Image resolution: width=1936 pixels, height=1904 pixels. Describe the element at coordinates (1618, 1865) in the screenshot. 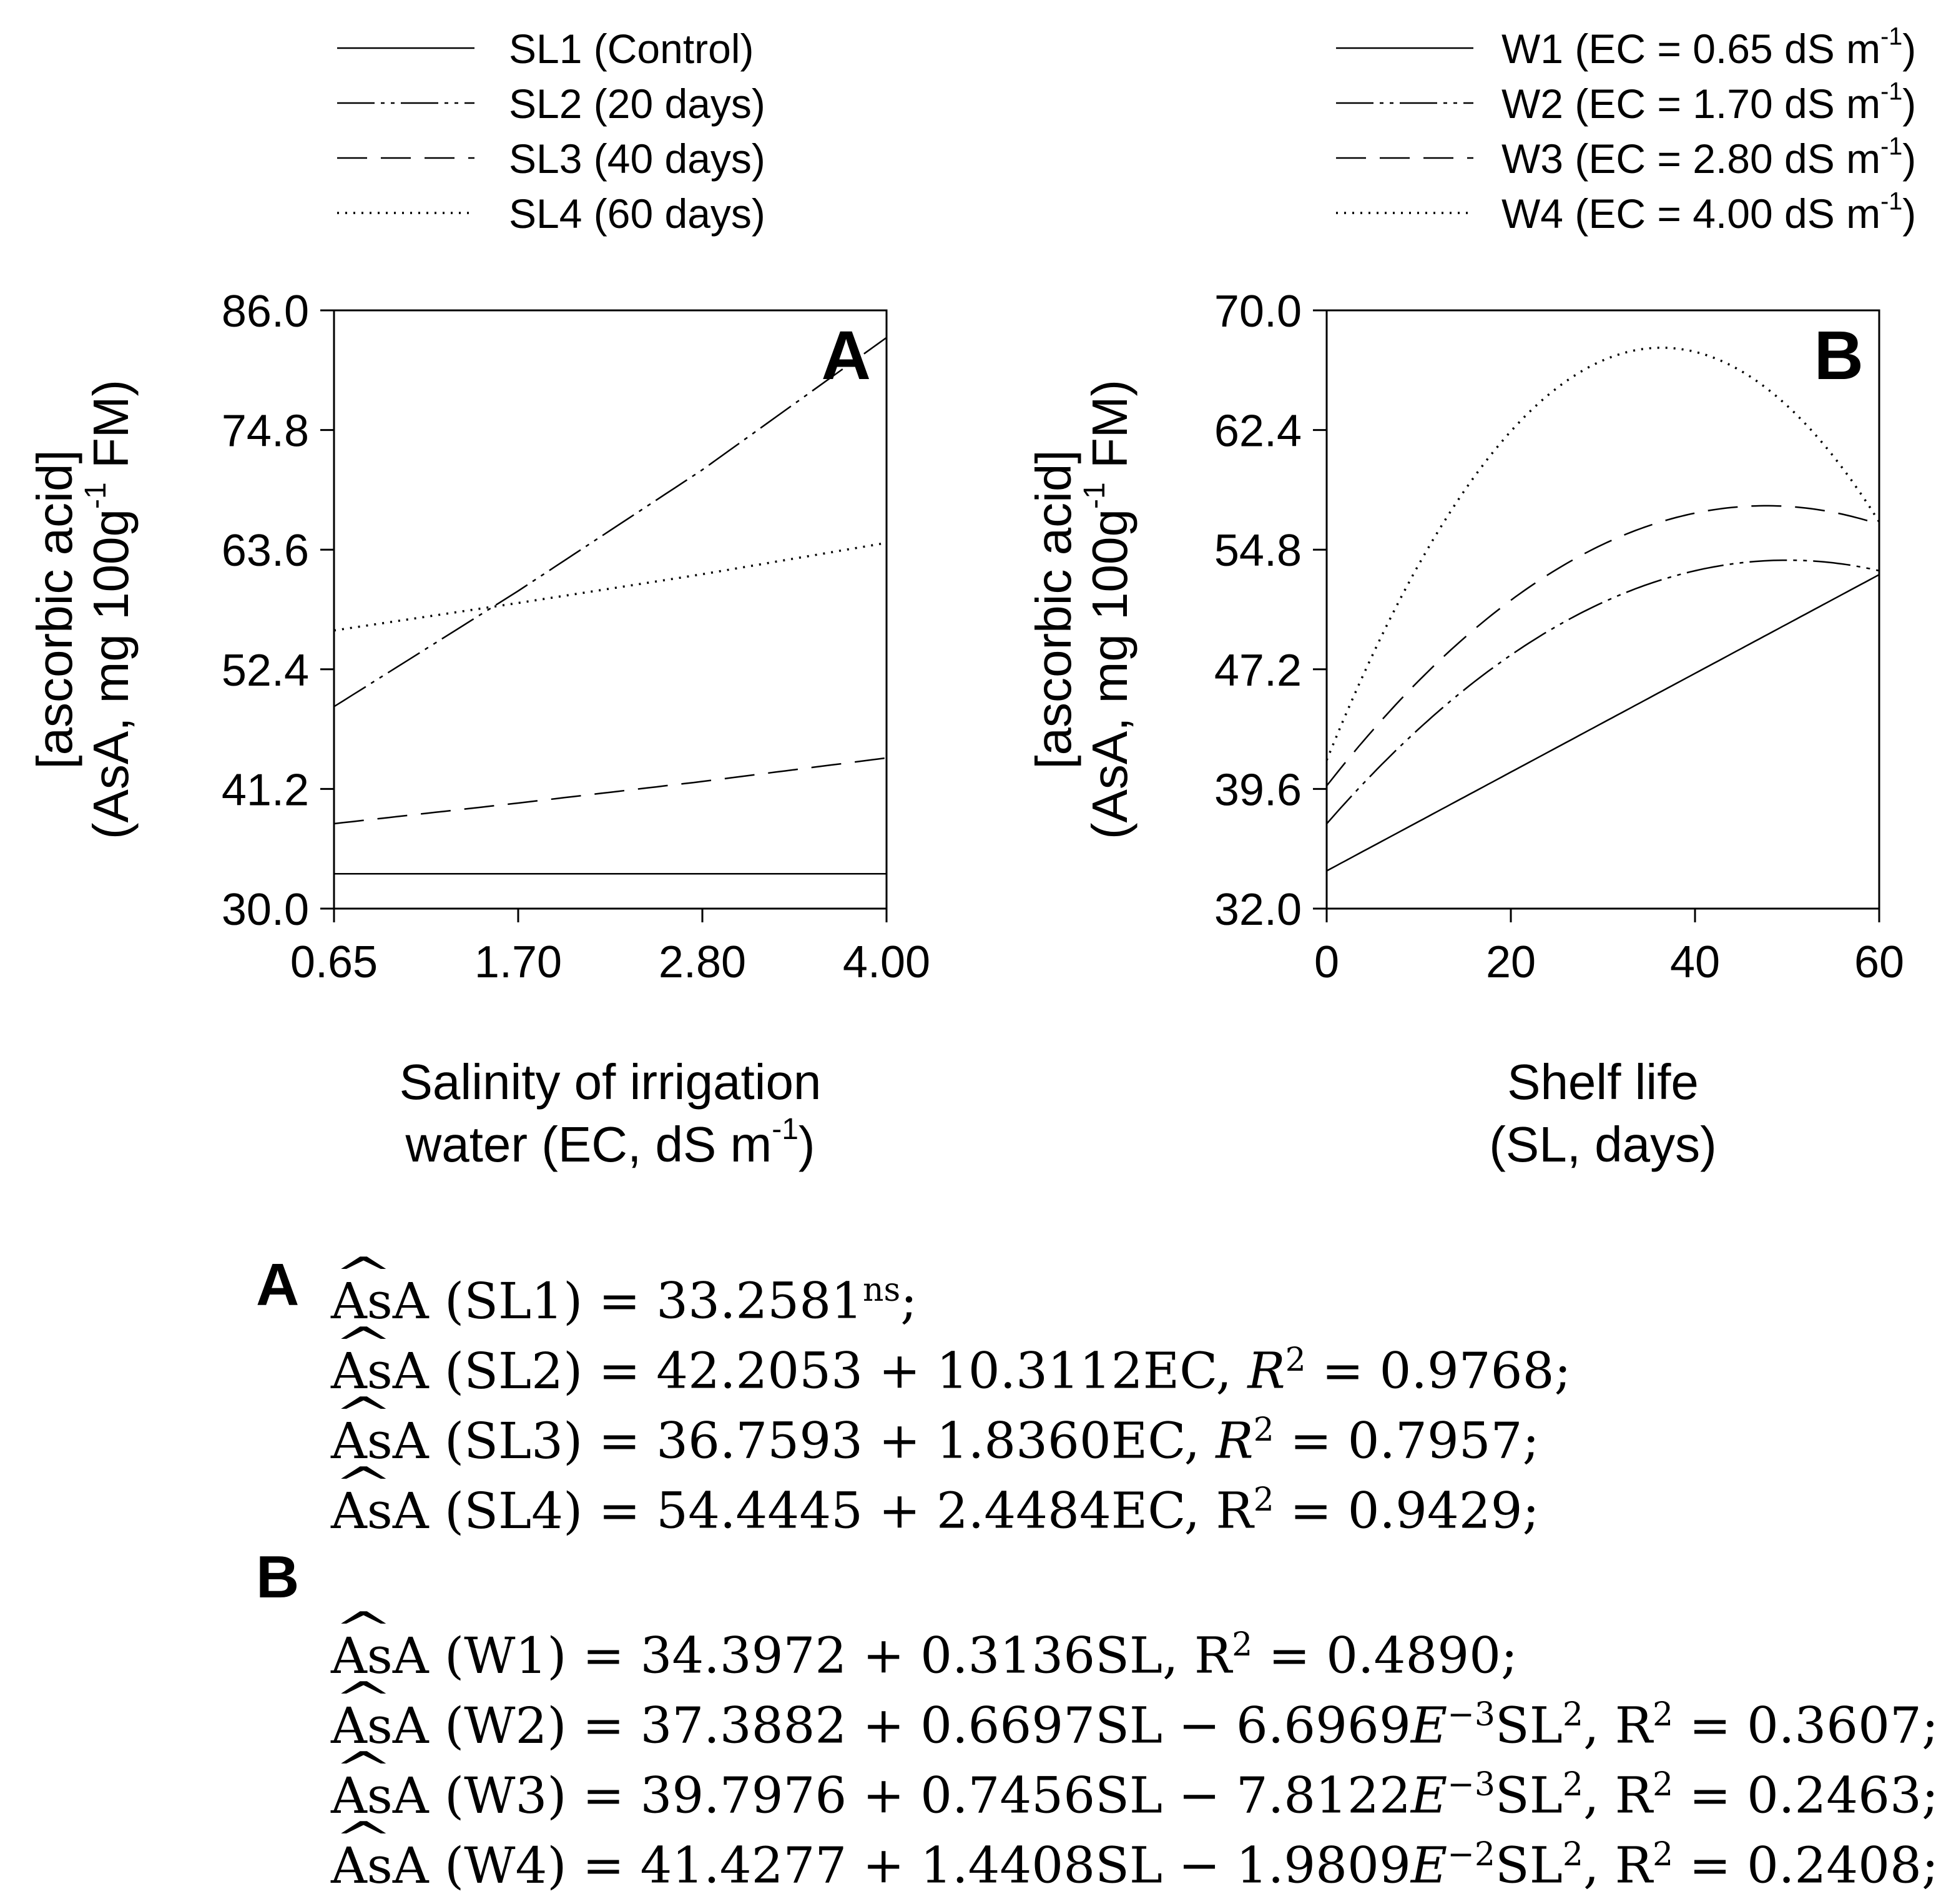

I see `equation-b-4-tail: , R` at that location.